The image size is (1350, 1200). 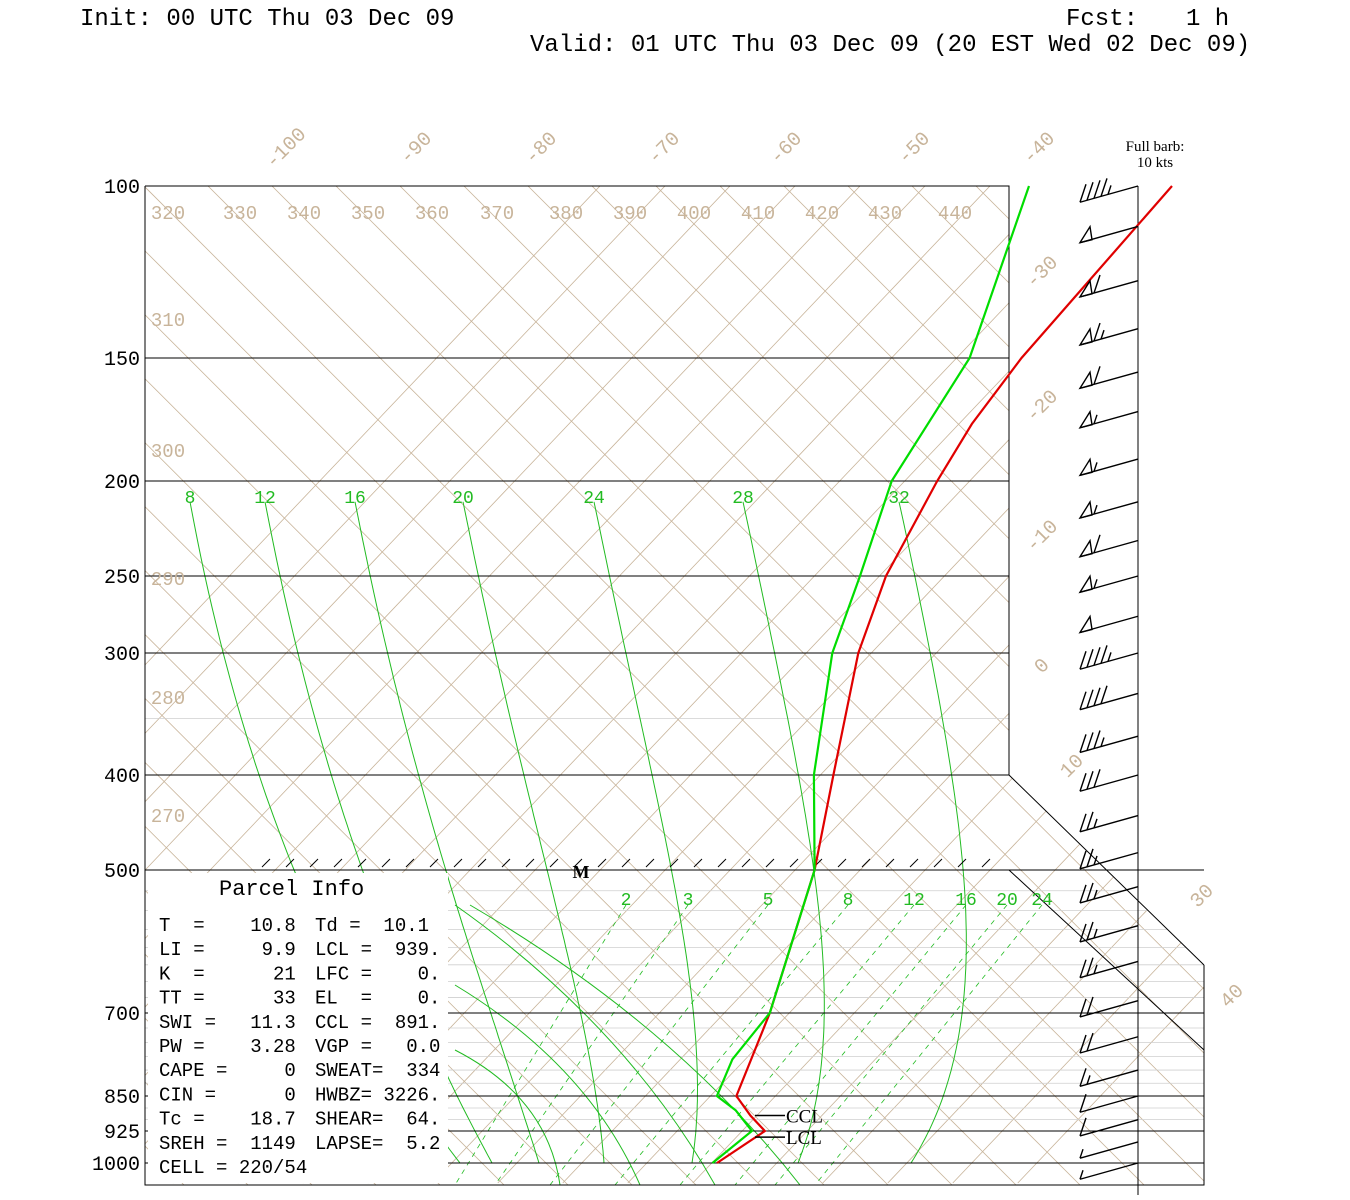 What do you see at coordinates (1106, 870) in the screenshot?
I see `extension-line` at bounding box center [1106, 870].